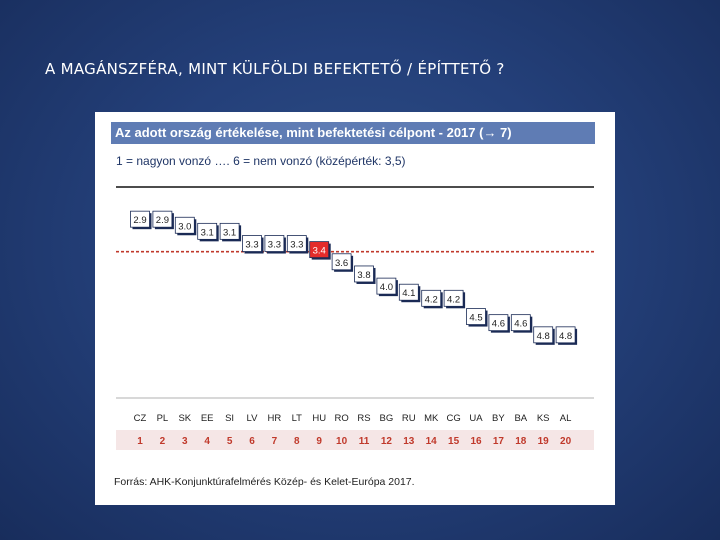  What do you see at coordinates (342, 441) in the screenshot?
I see `rank-label: 10` at bounding box center [342, 441].